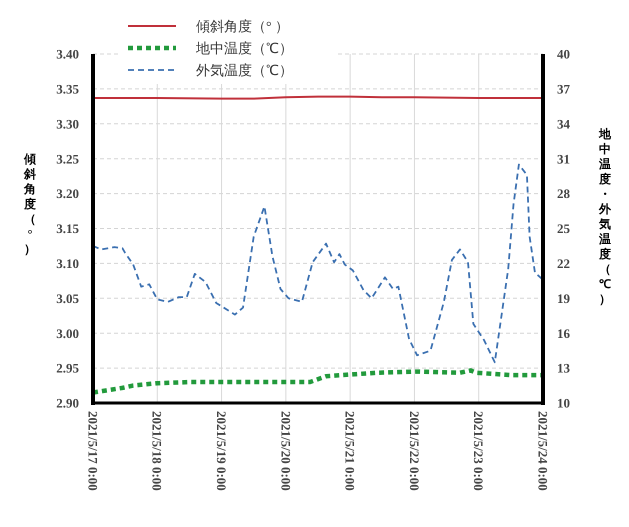 The height and width of the screenshot is (527, 629). Describe the element at coordinates (563, 368) in the screenshot. I see `y2-tick-label: 13` at that location.